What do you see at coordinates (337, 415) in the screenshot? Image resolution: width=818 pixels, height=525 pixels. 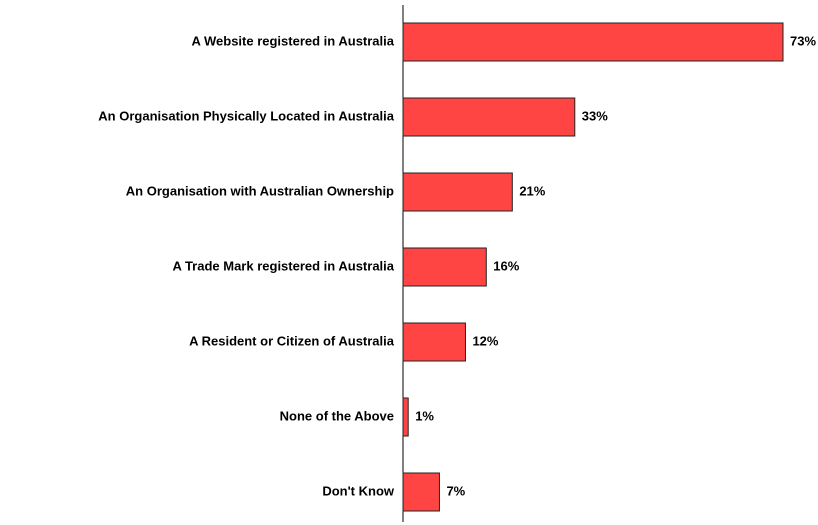 I see `category-label: None of the Above` at bounding box center [337, 415].